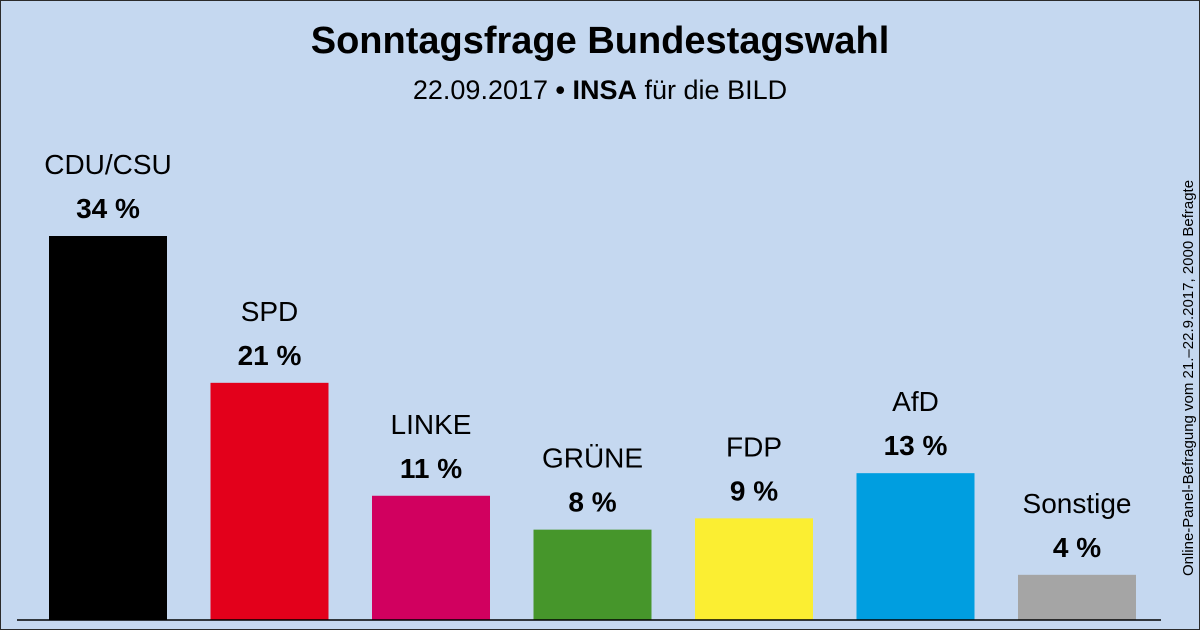 This screenshot has width=1200, height=630. What do you see at coordinates (915, 401) in the screenshot?
I see `category-label-afd: AfD` at bounding box center [915, 401].